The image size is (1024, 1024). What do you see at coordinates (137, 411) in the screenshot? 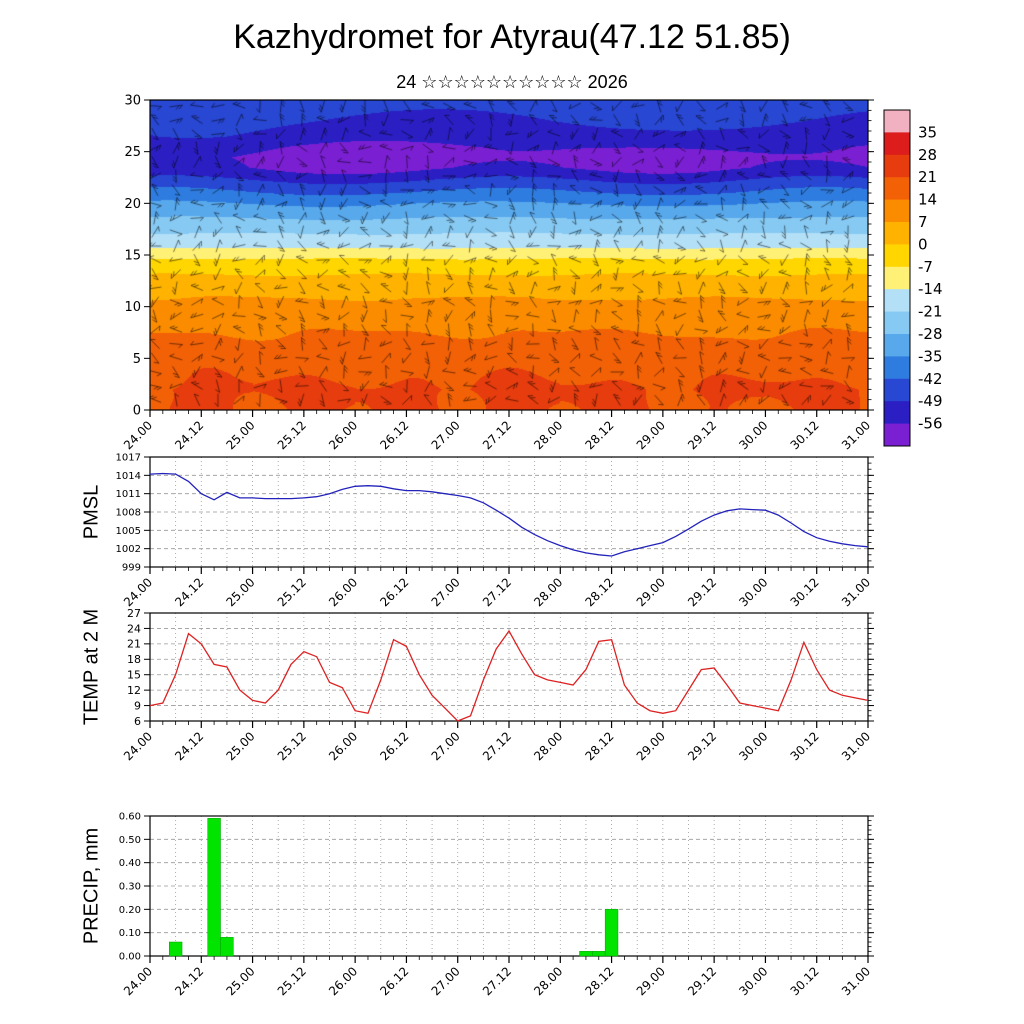
I see `y-tick-label: 0` at bounding box center [137, 411].